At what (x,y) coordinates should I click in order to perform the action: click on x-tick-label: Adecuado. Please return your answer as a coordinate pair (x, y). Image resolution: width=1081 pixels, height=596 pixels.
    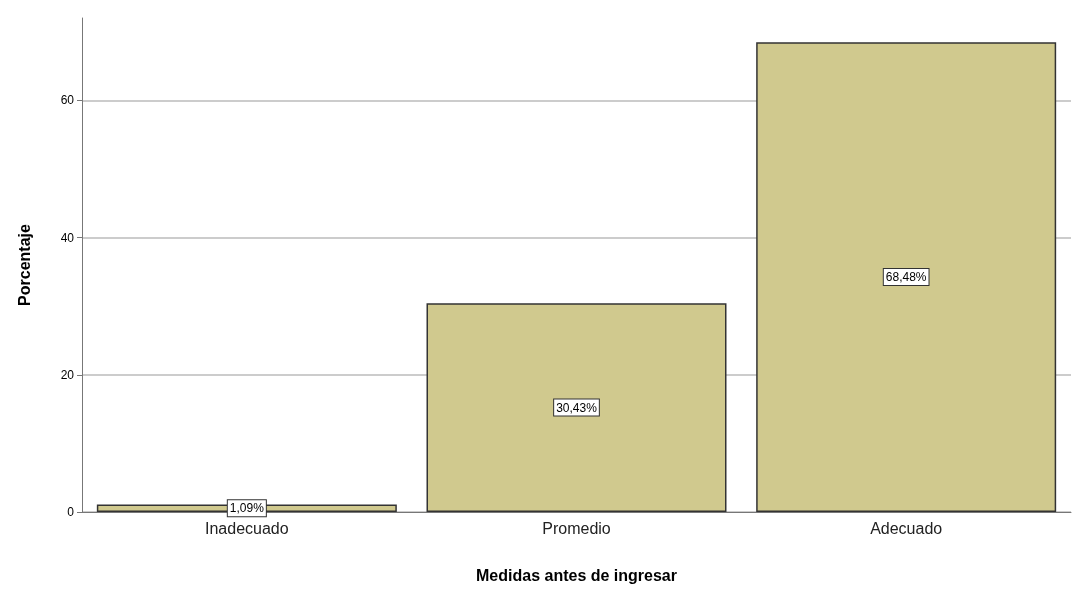
    Looking at the image, I should click on (906, 528).